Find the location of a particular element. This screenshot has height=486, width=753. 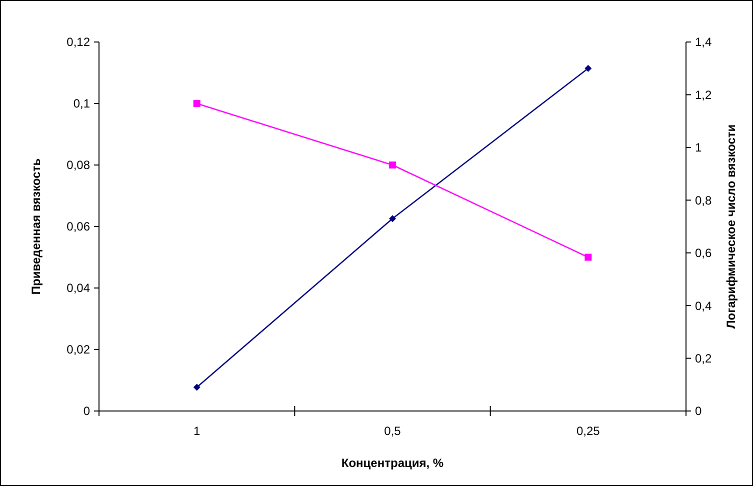

x-axis-title: Концентрация, % is located at coordinates (392, 463).